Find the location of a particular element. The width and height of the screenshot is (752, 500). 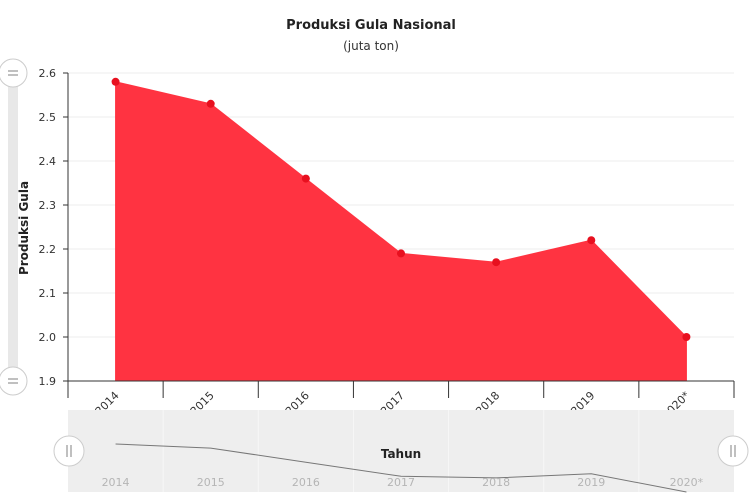

y-tick-label: 1.9 is located at coordinates (48, 381).